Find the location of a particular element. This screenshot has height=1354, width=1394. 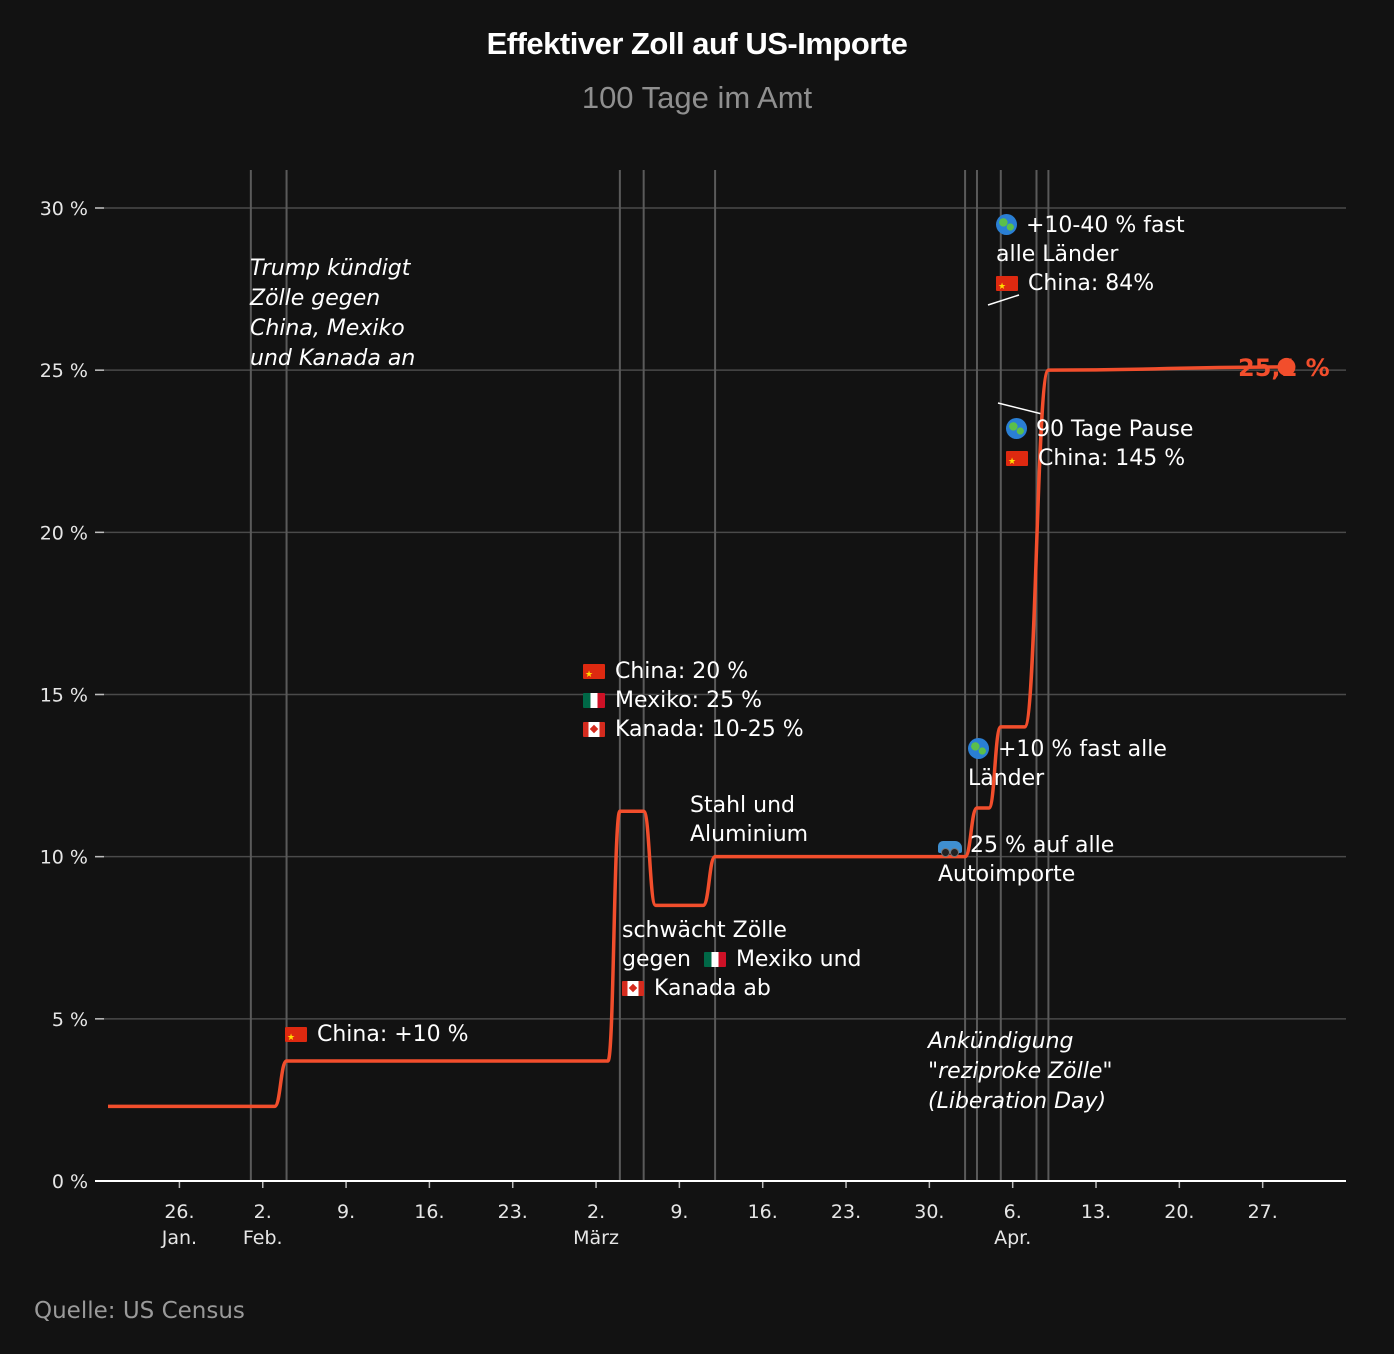

annotation-text: gegen is located at coordinates (656, 959).